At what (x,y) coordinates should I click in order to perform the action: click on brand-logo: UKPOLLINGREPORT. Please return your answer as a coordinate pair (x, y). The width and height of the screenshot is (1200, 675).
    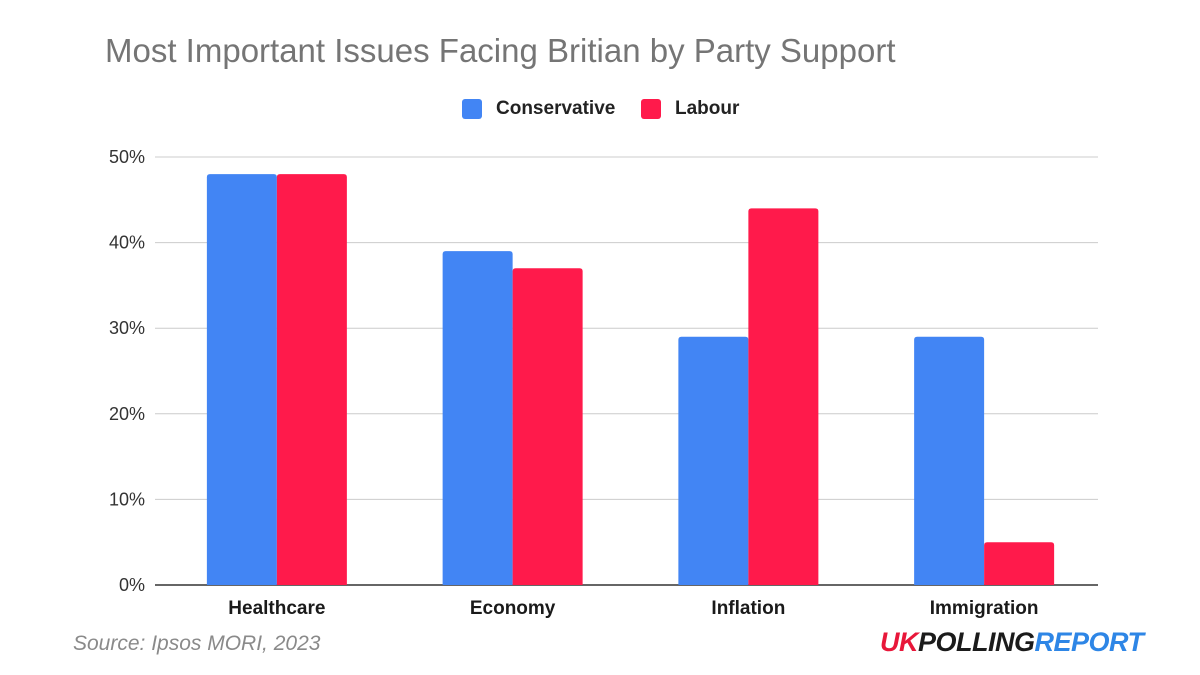
    Looking at the image, I should click on (1012, 642).